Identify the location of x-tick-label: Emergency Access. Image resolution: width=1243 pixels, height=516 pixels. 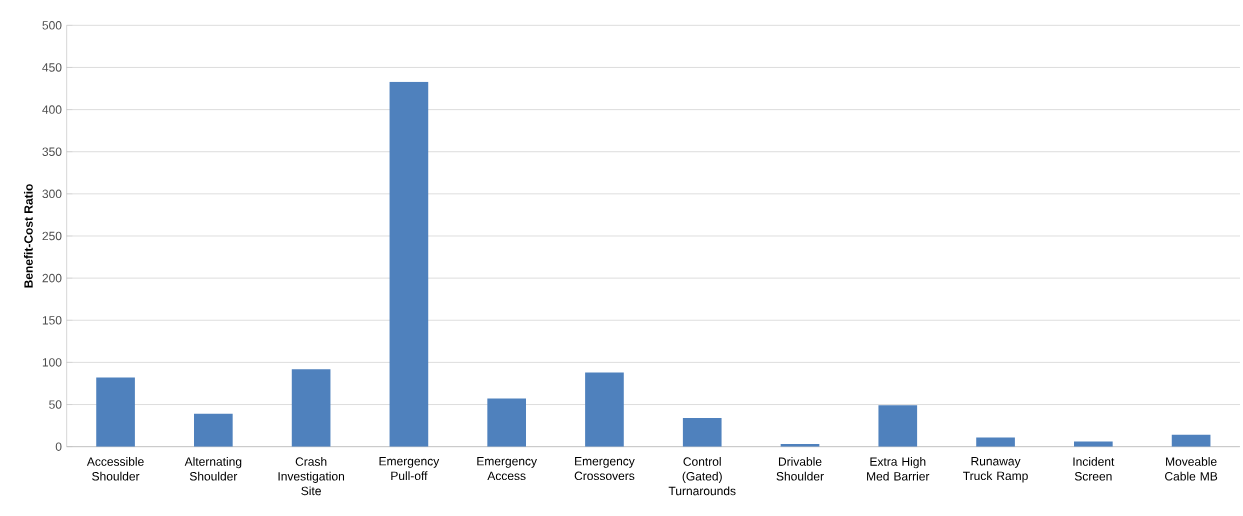
(507, 469).